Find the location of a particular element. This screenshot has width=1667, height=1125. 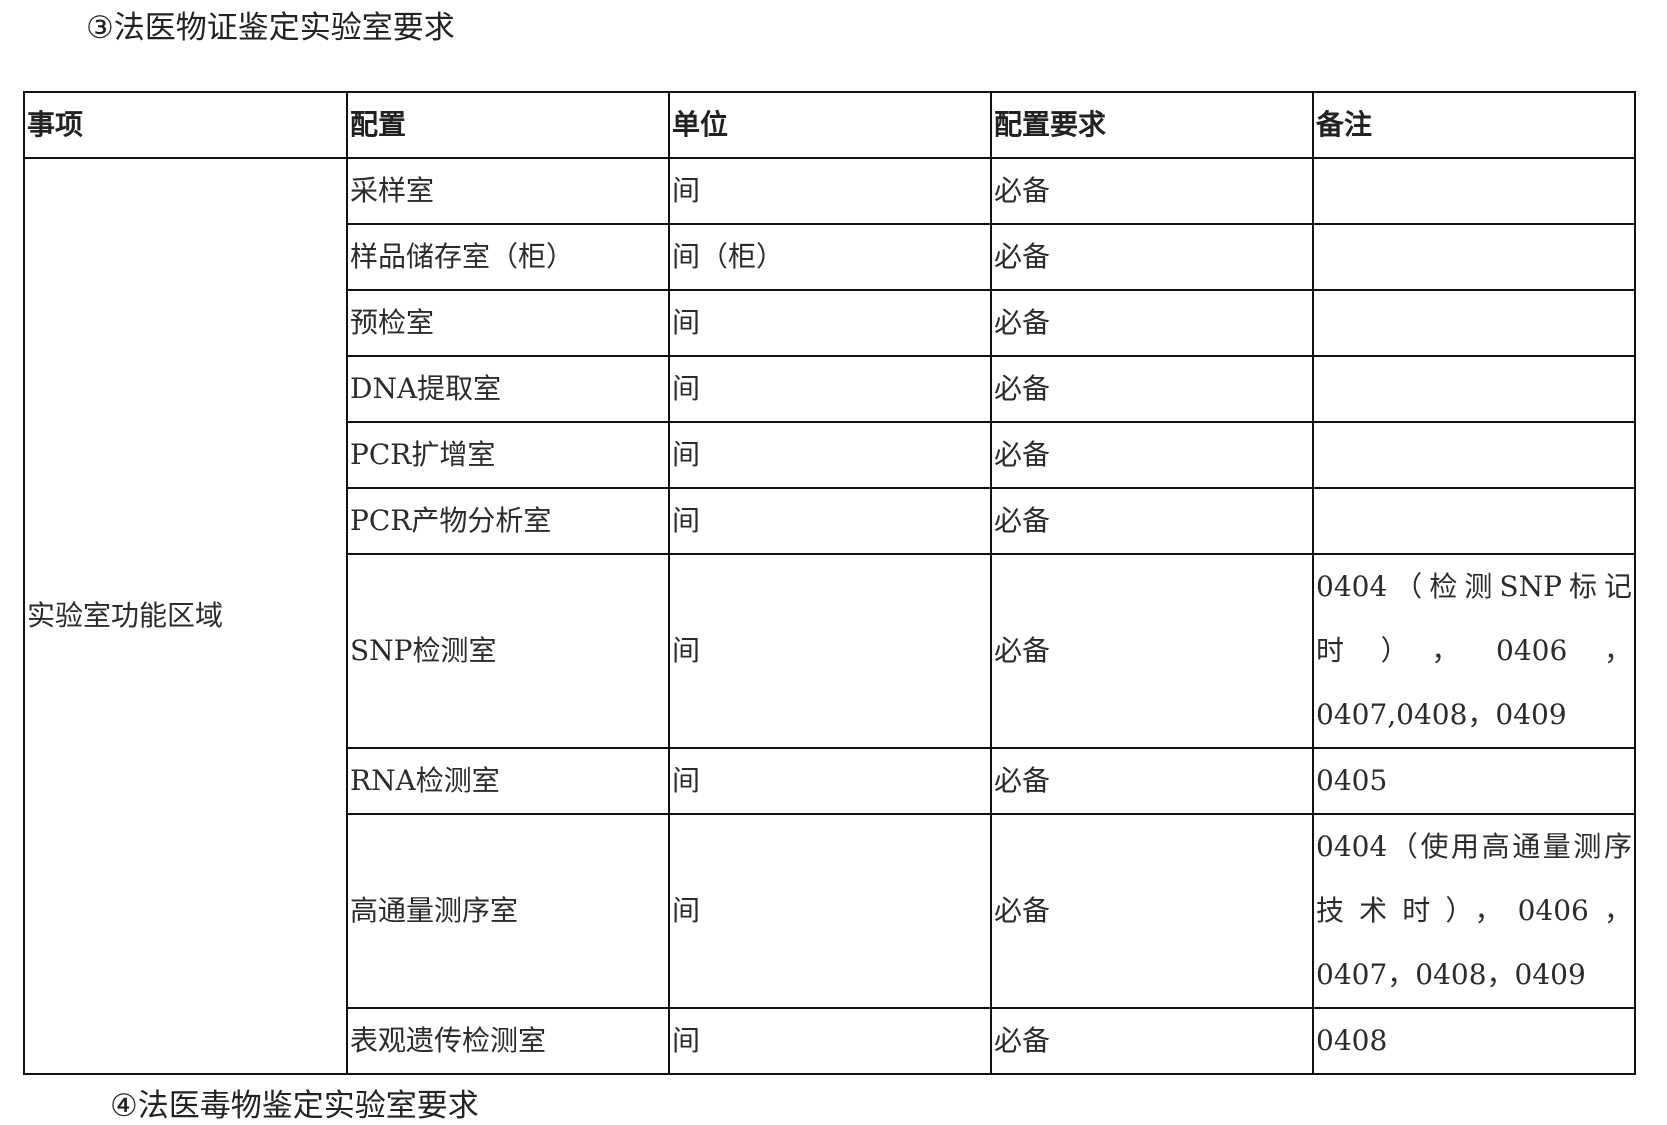

note-cell: 0408 is located at coordinates (1474, 1041).